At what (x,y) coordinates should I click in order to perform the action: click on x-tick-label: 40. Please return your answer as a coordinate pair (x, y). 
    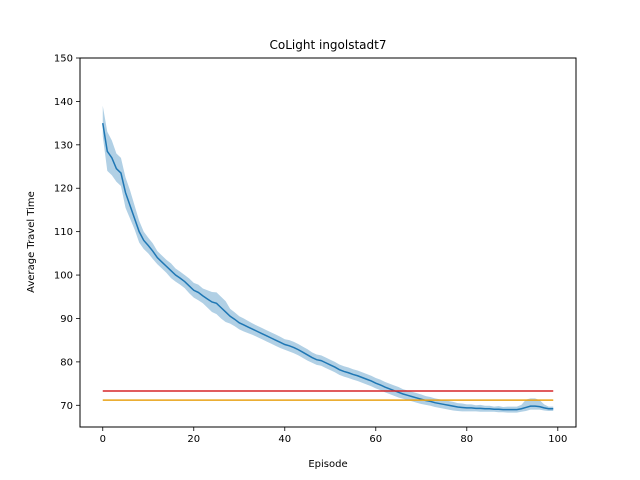
    Looking at the image, I should click on (284, 439).